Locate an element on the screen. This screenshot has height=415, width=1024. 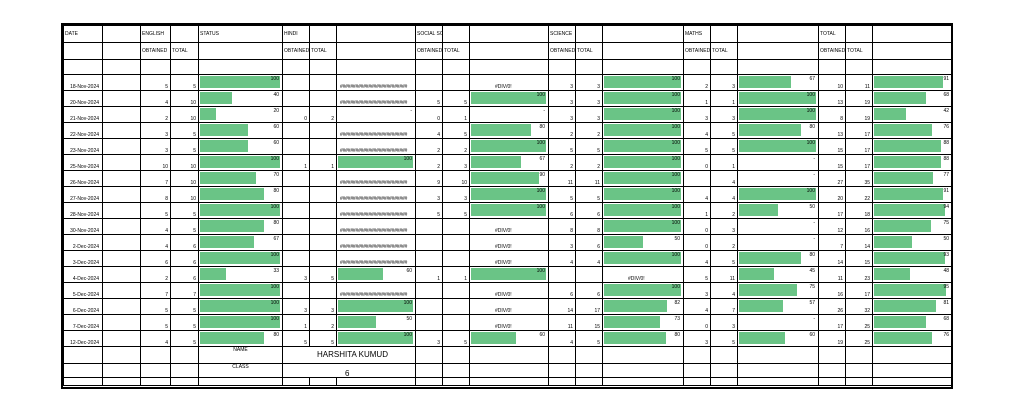
total-total: 32 is located at coordinates (859, 306).